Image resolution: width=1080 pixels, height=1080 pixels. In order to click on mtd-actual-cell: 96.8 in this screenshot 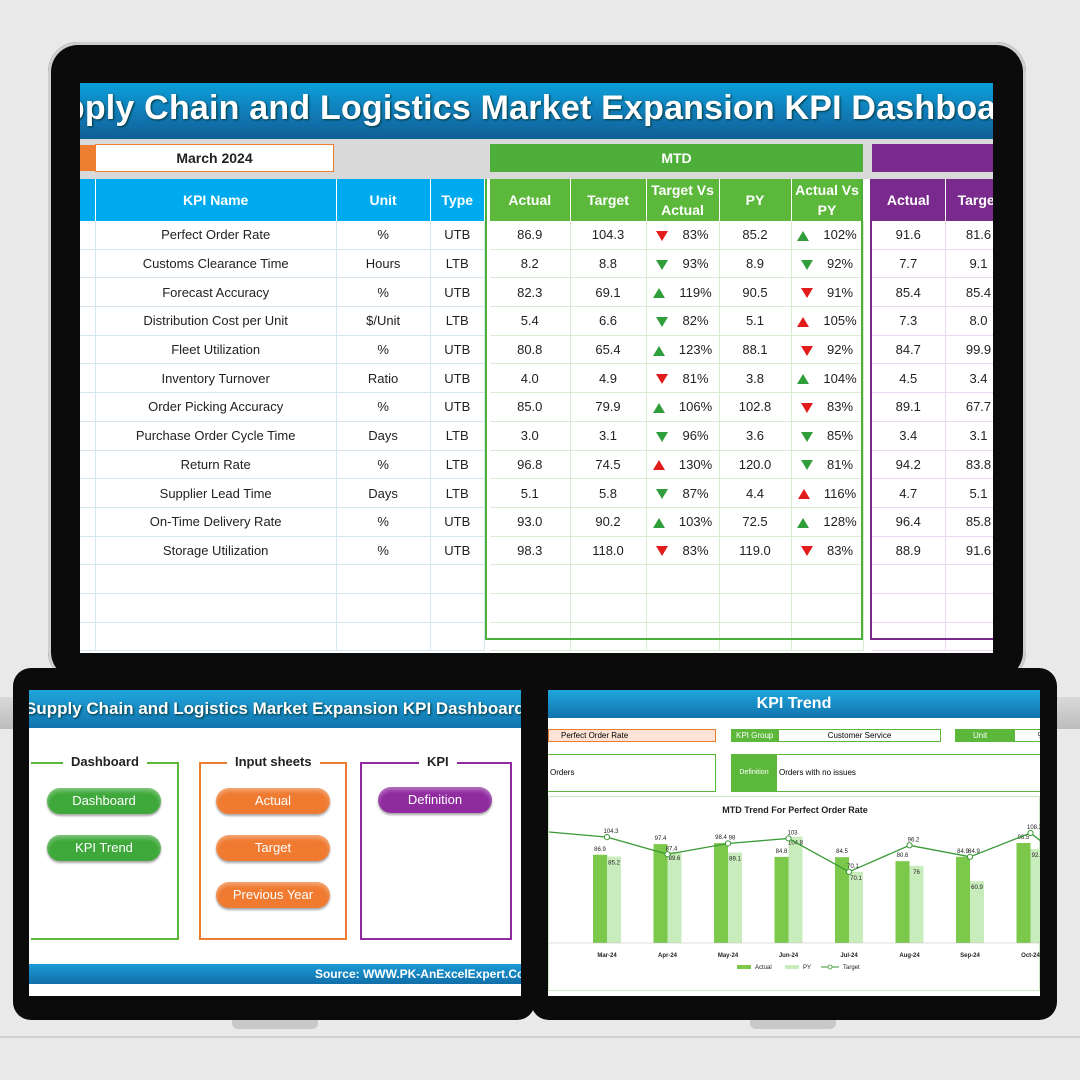, I will do `click(530, 465)`.